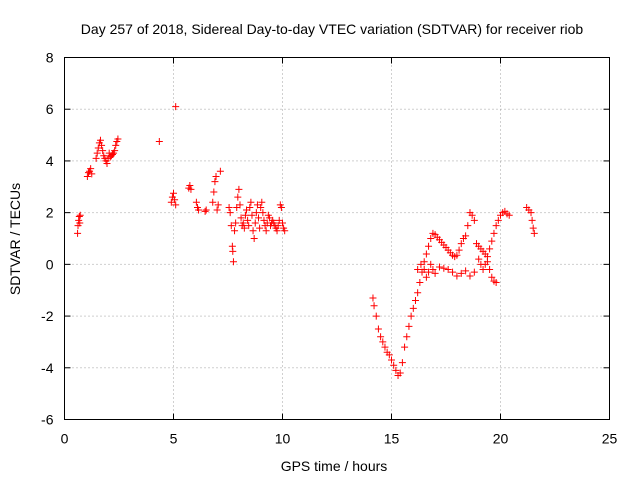 This screenshot has width=640, height=480. Describe the element at coordinates (392, 439) in the screenshot. I see `x-tick-label: 15` at that location.